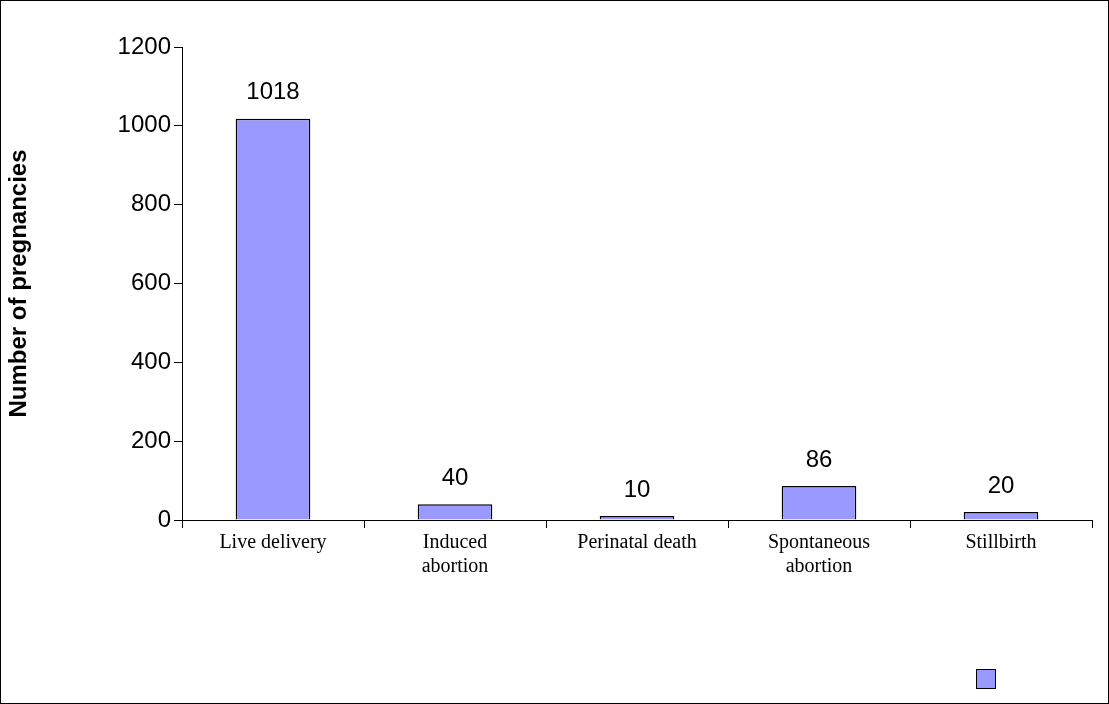 Image resolution: width=1109 pixels, height=704 pixels. Describe the element at coordinates (150, 439) in the screenshot. I see `y-tick-label: 200` at that location.